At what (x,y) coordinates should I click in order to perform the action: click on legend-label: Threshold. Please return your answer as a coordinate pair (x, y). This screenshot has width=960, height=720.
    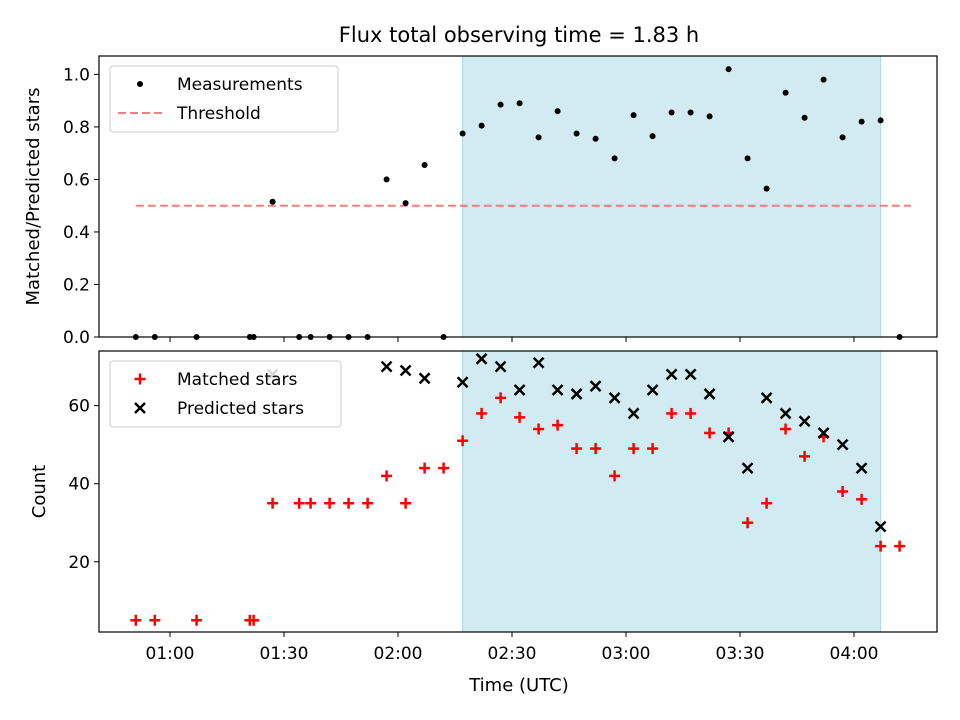
    Looking at the image, I should click on (218, 114).